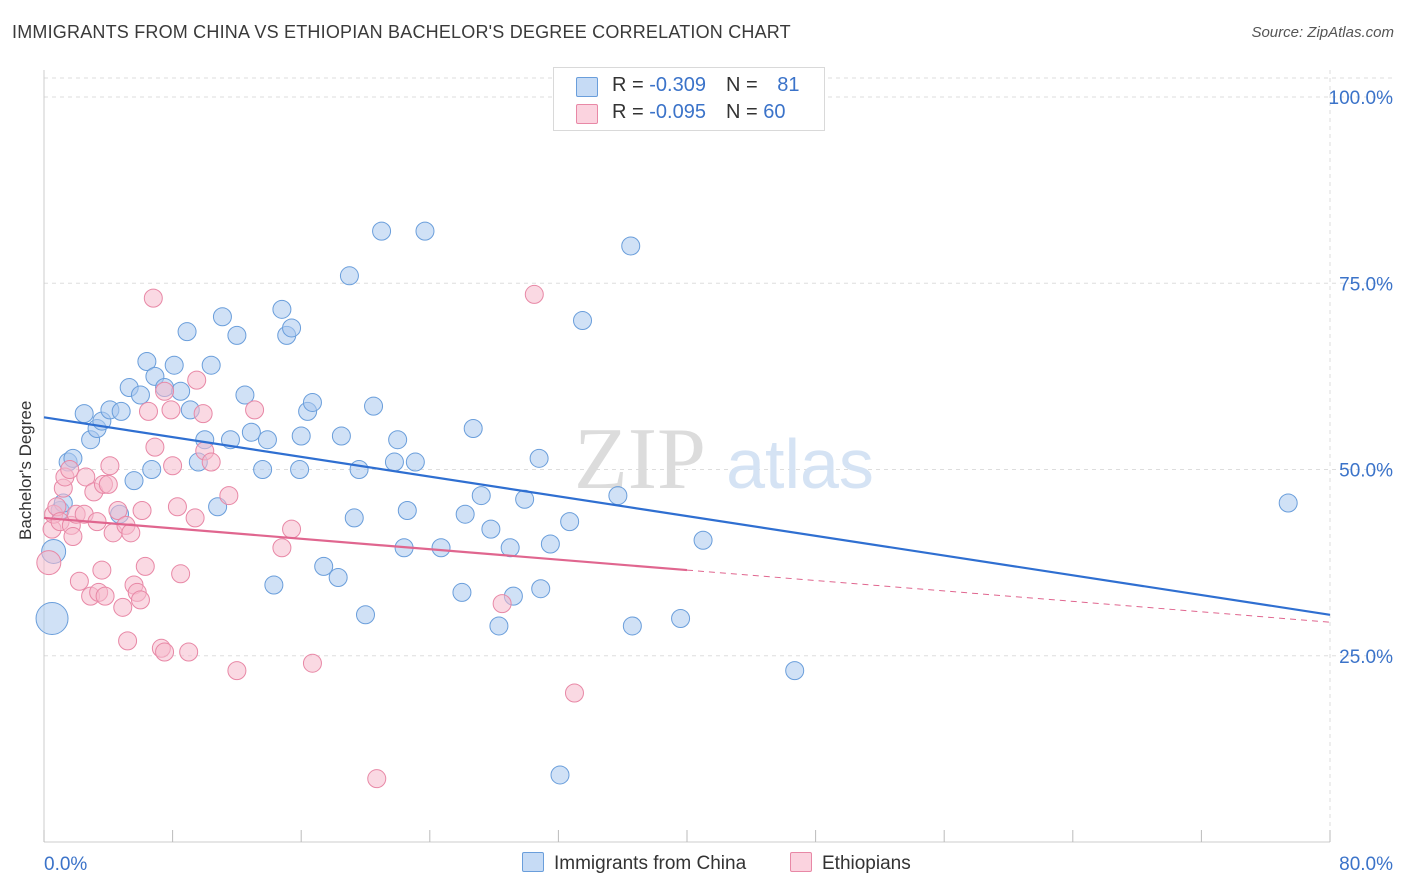 The height and width of the screenshot is (892, 1406). Describe the element at coordinates (774, 112) in the screenshot. I see `ethiopians-n-value: 60` at that location.